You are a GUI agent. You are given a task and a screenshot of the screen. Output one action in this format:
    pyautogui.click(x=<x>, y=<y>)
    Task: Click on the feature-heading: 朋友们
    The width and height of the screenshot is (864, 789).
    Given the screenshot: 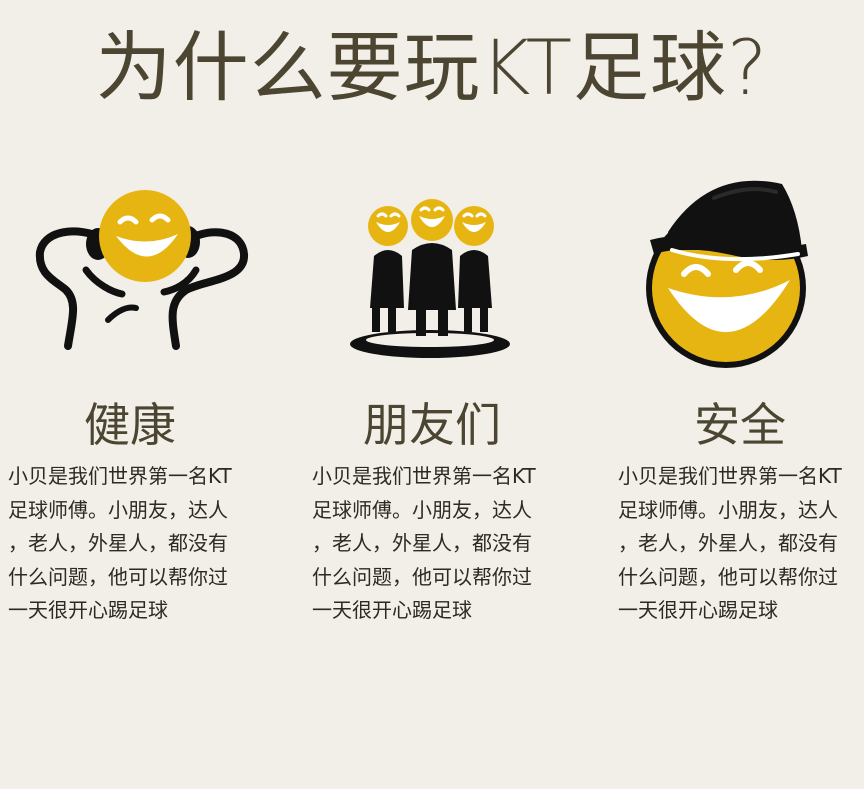 What is the action you would take?
    pyautogui.click(x=432, y=425)
    